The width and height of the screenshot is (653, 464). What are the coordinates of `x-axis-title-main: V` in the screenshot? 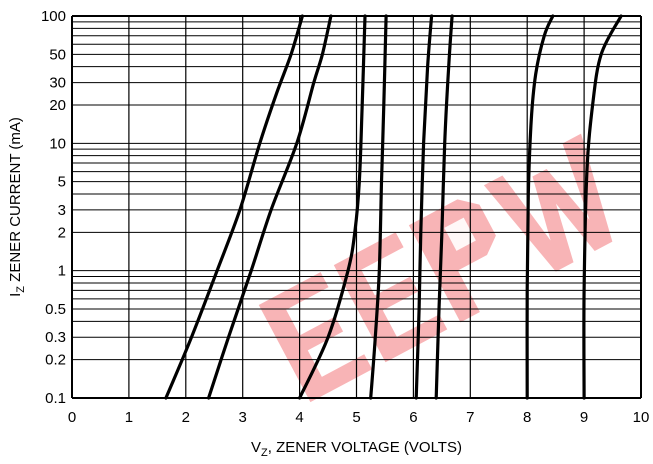 It's located at (256, 447).